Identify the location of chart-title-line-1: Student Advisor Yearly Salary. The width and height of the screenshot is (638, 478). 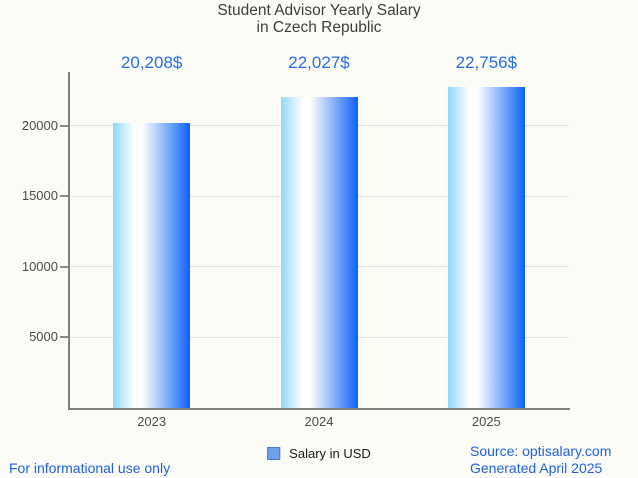
(319, 10).